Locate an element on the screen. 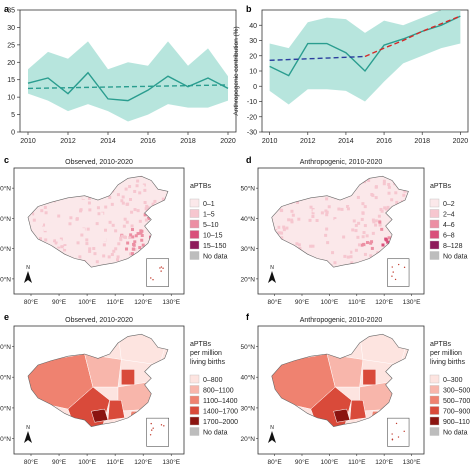 Image resolution: width=474 pixels, height=474 pixels. lon-label: 110°E is located at coordinates (357, 302).